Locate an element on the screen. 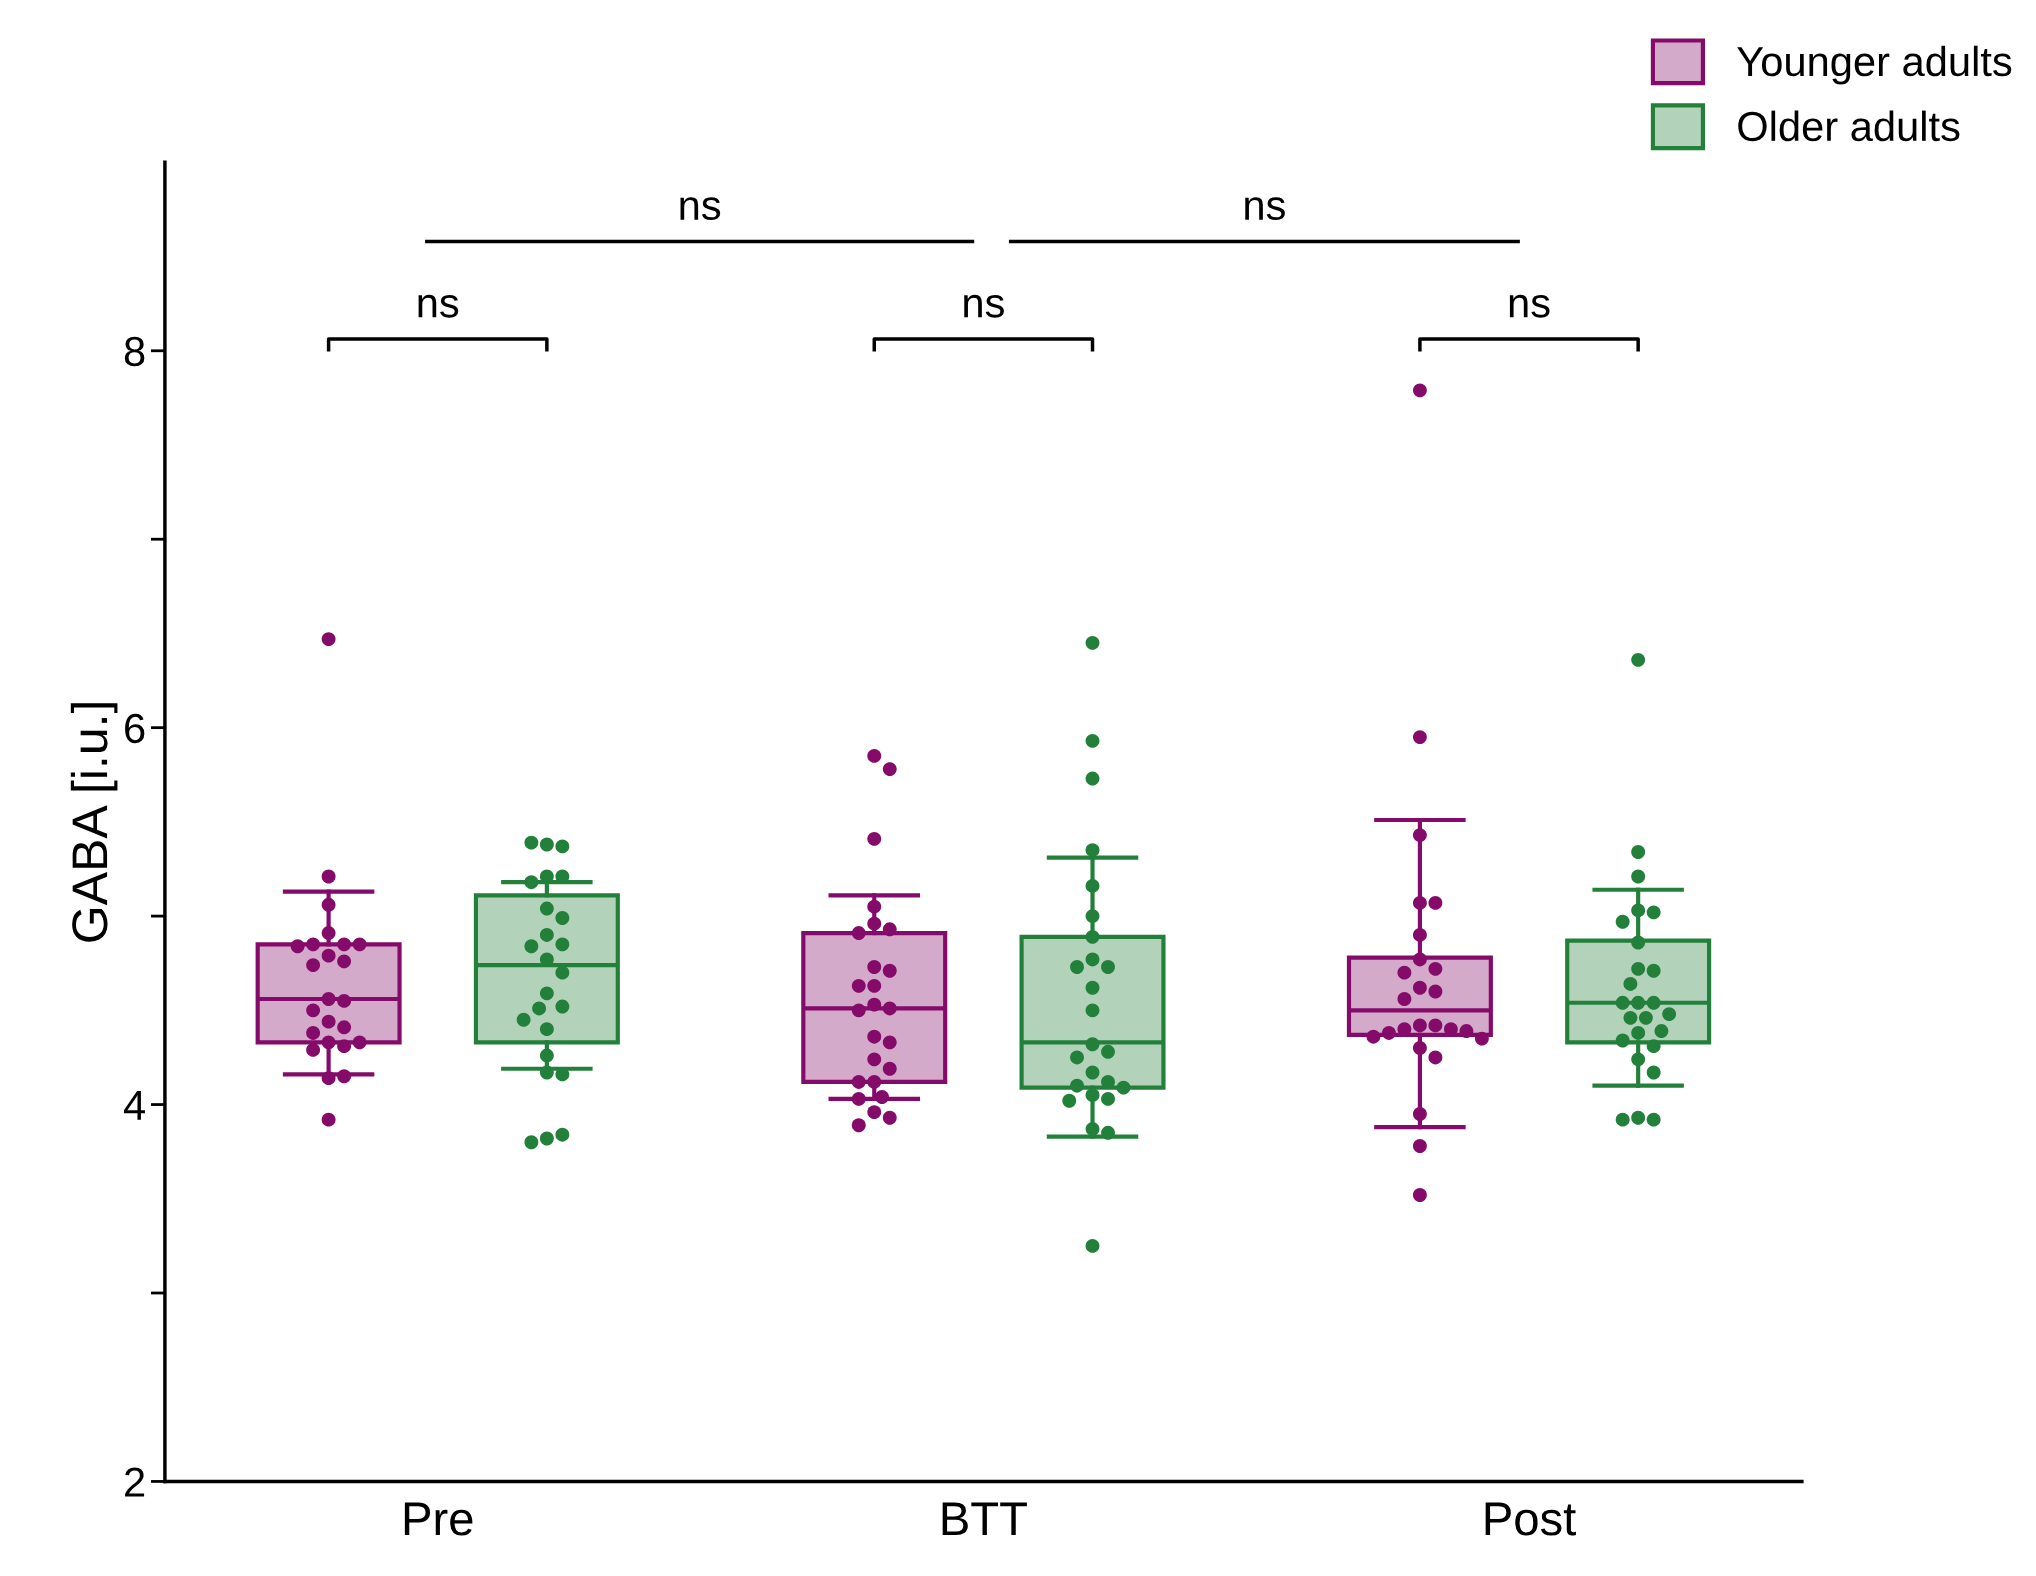  legend-label: Younger adults is located at coordinates (1874, 65).